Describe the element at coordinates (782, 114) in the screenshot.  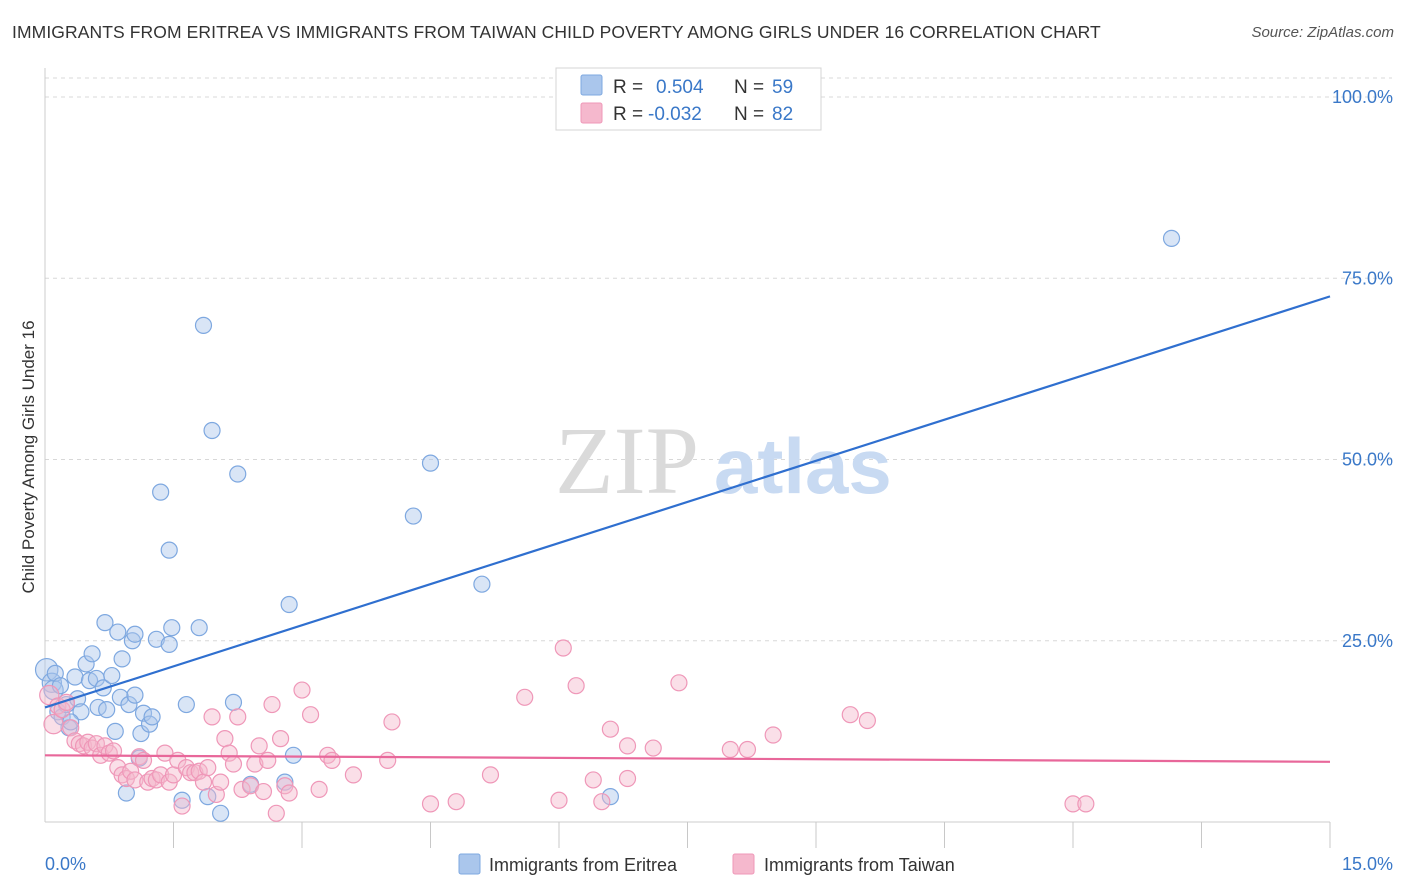
I see `legend-n-value-taiwan: 82` at that location.